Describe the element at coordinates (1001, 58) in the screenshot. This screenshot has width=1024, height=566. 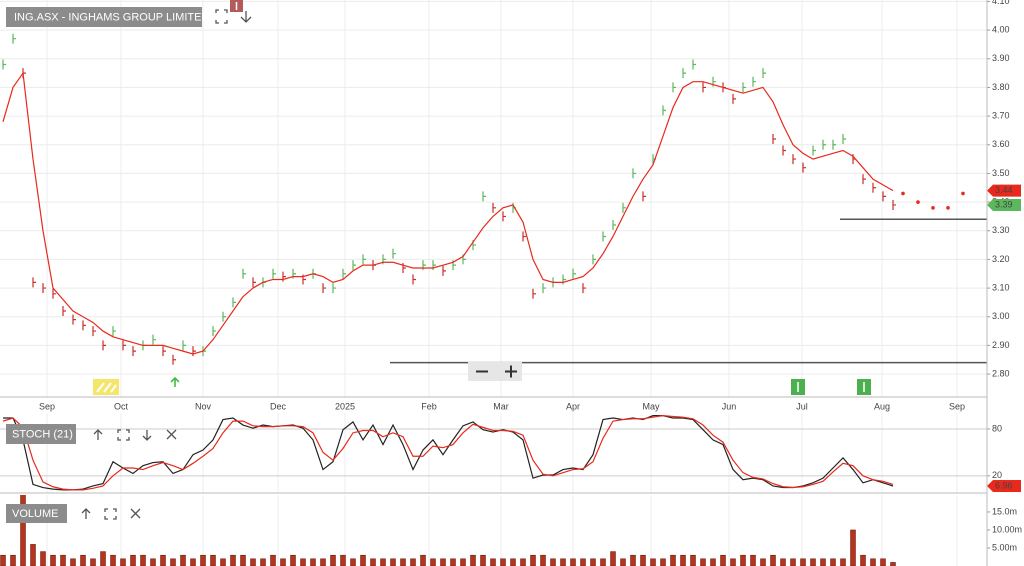
I see `y-tick-label: 3.90` at that location.